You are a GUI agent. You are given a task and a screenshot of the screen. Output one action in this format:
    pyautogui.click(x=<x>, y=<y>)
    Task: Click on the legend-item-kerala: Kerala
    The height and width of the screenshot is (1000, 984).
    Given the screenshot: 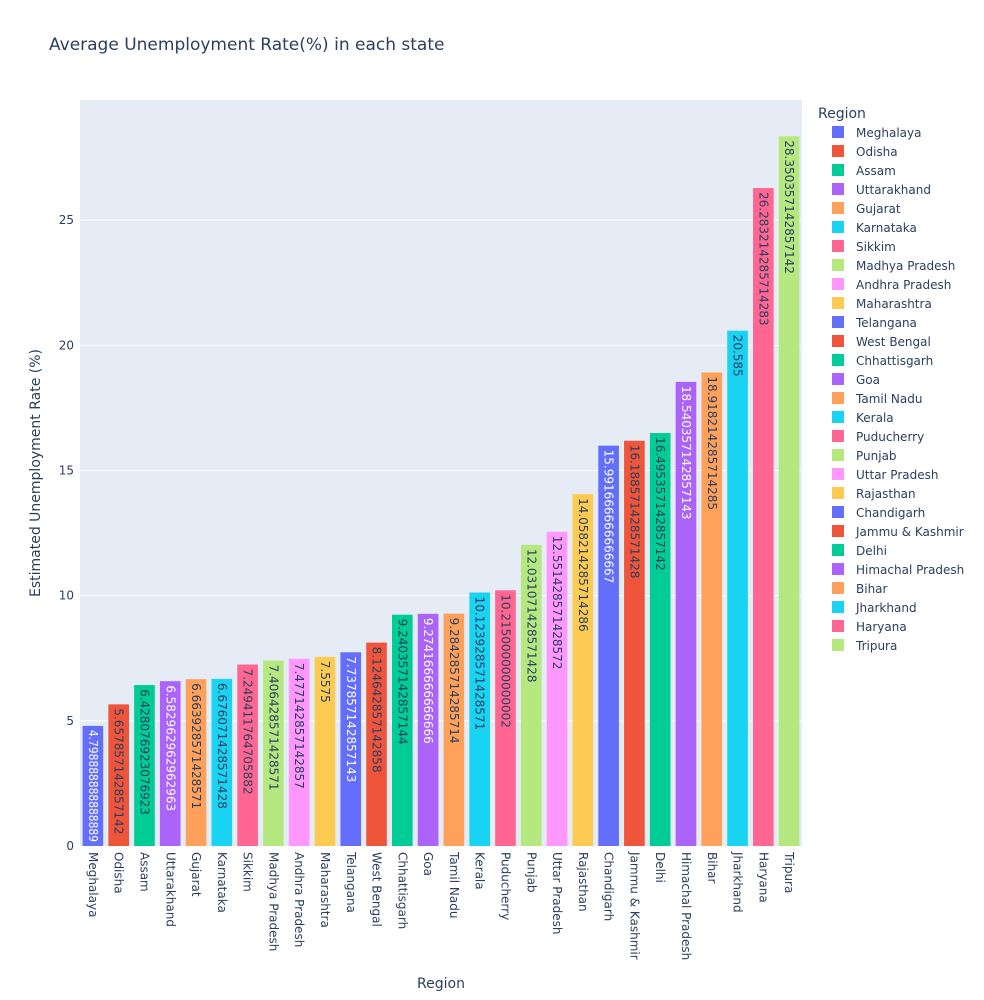 What is the action you would take?
    pyautogui.click(x=875, y=418)
    